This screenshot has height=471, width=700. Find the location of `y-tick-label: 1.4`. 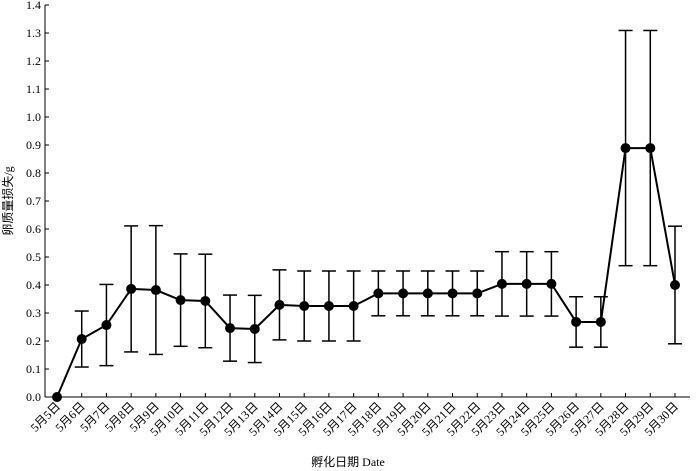

y-tick-label: 1.4 is located at coordinates (33, 6).